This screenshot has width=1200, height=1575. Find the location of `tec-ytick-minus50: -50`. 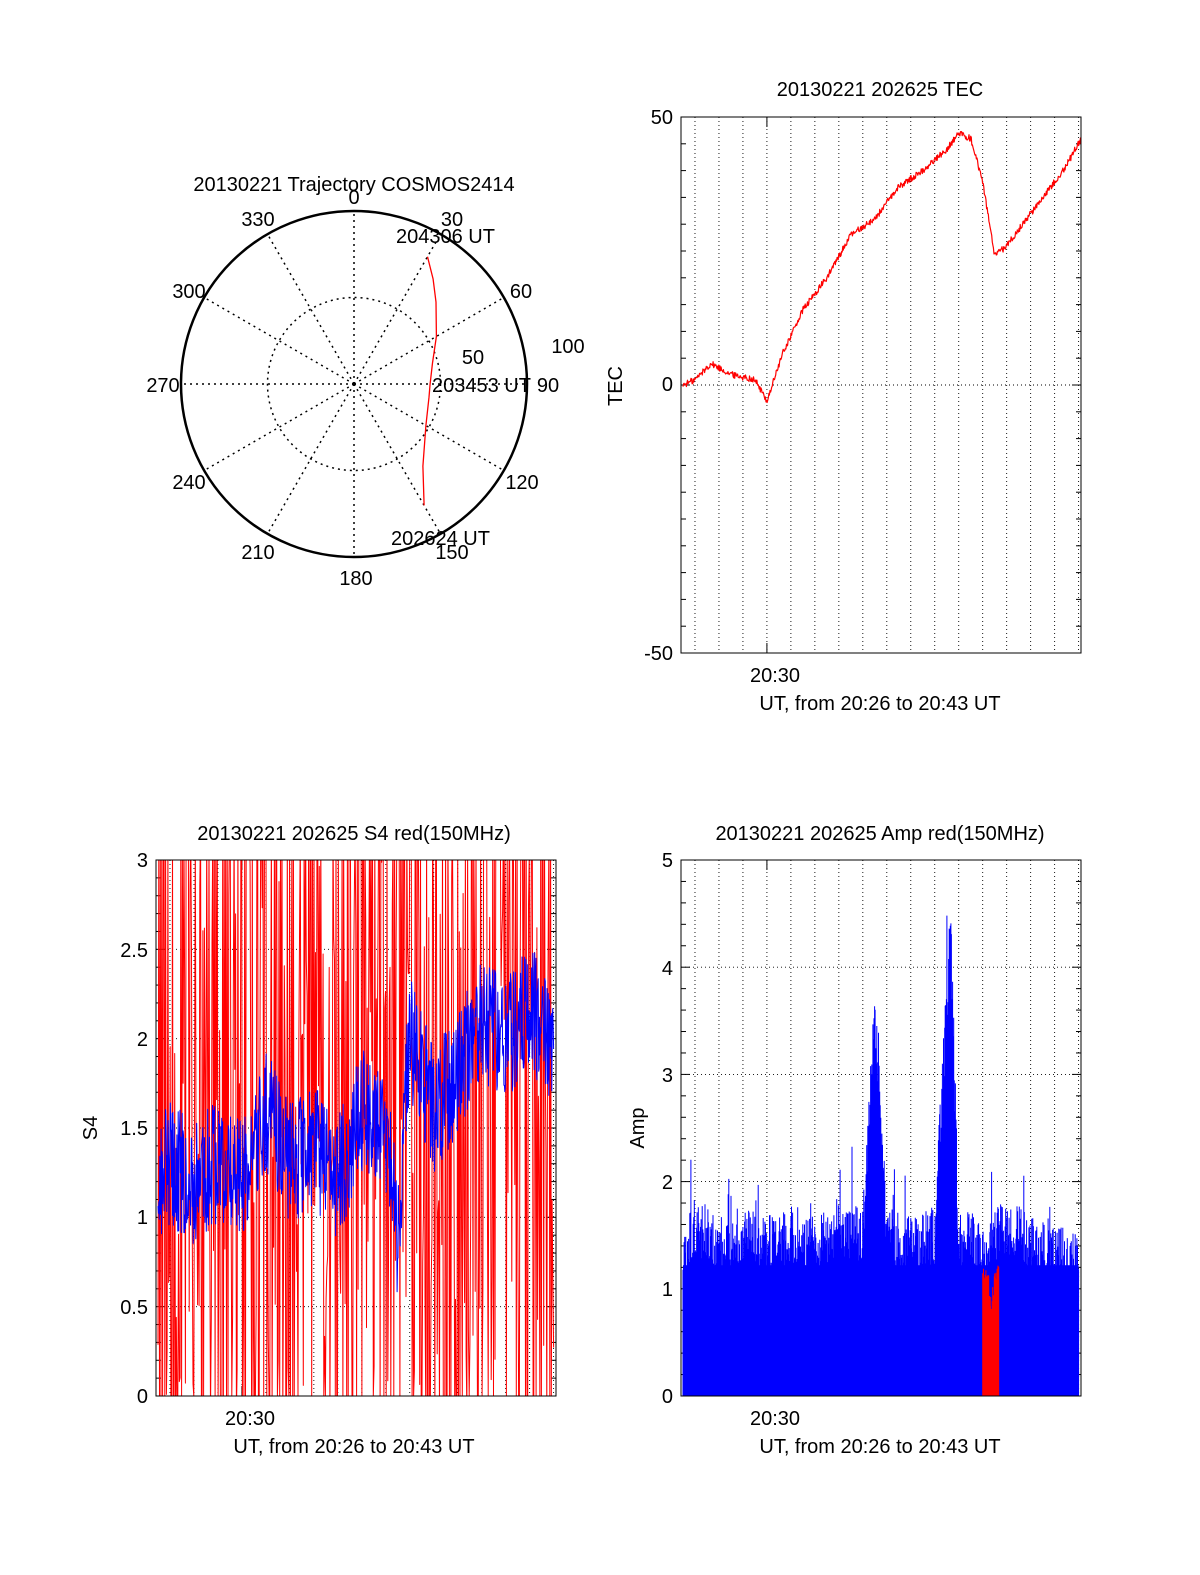

tec-ytick-minus50: -50 is located at coordinates (658, 654).